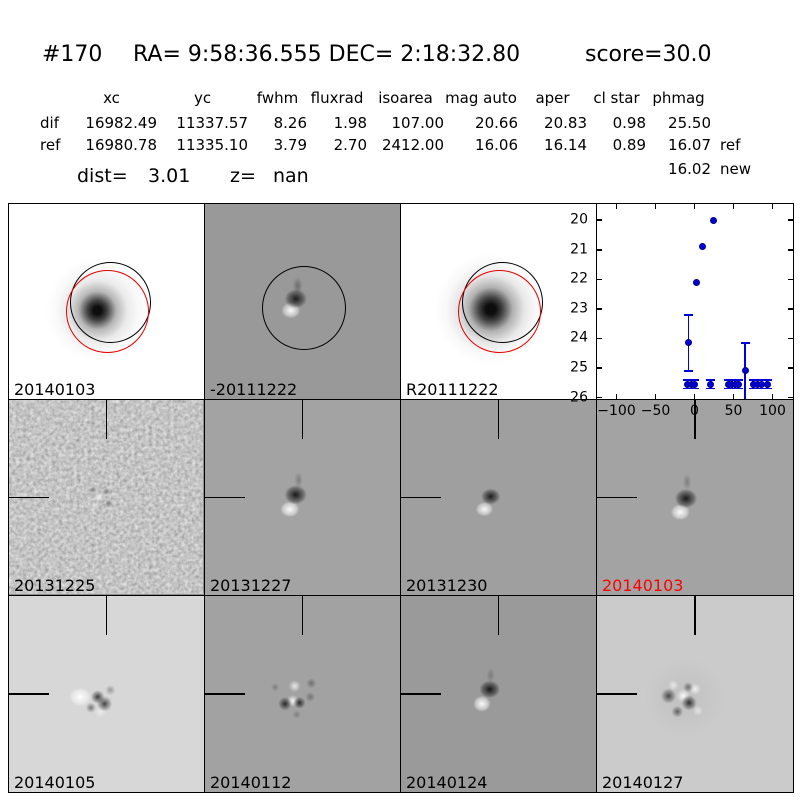 The height and width of the screenshot is (800, 800). Describe the element at coordinates (695, 498) in the screenshot. I see `cutout-stamp-20140103: 20140103` at that location.